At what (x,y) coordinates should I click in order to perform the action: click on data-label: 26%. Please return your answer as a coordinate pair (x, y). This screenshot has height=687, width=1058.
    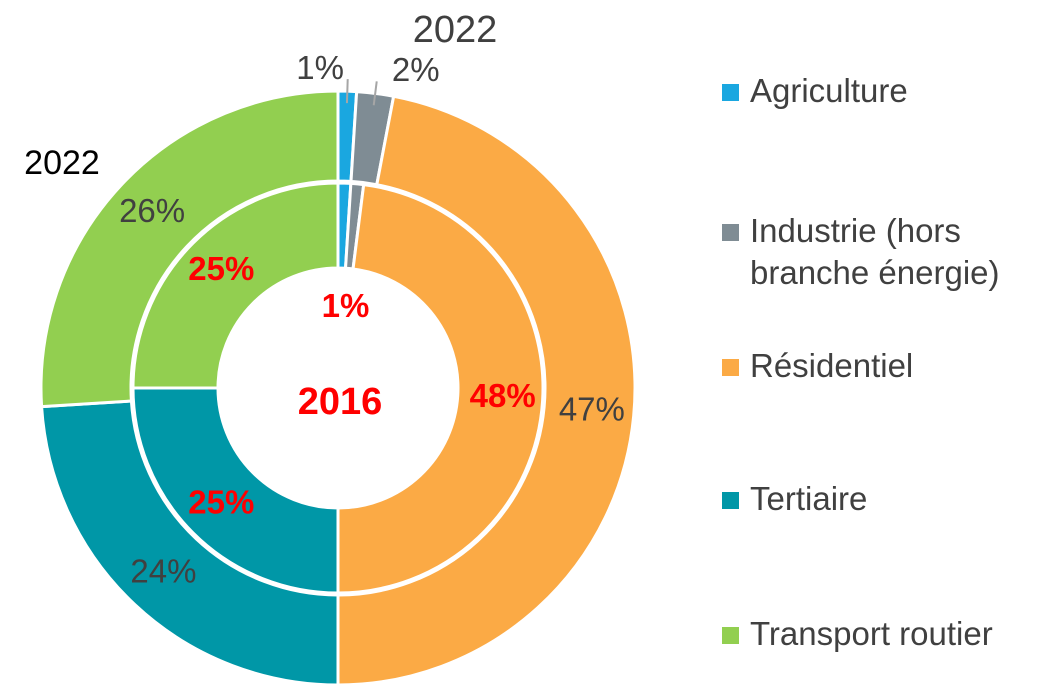
    Looking at the image, I should click on (152, 210).